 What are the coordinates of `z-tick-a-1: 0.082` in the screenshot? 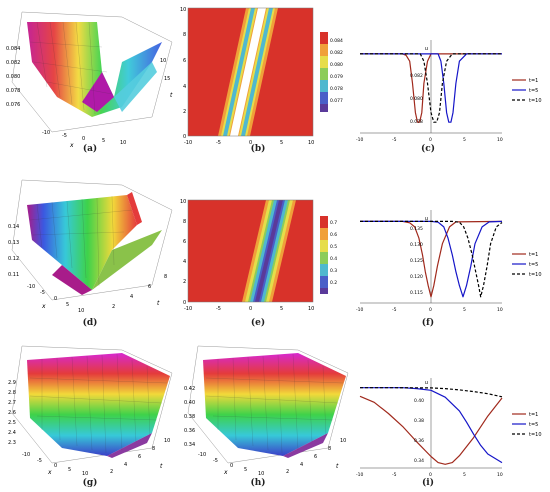 It's located at (13, 63).